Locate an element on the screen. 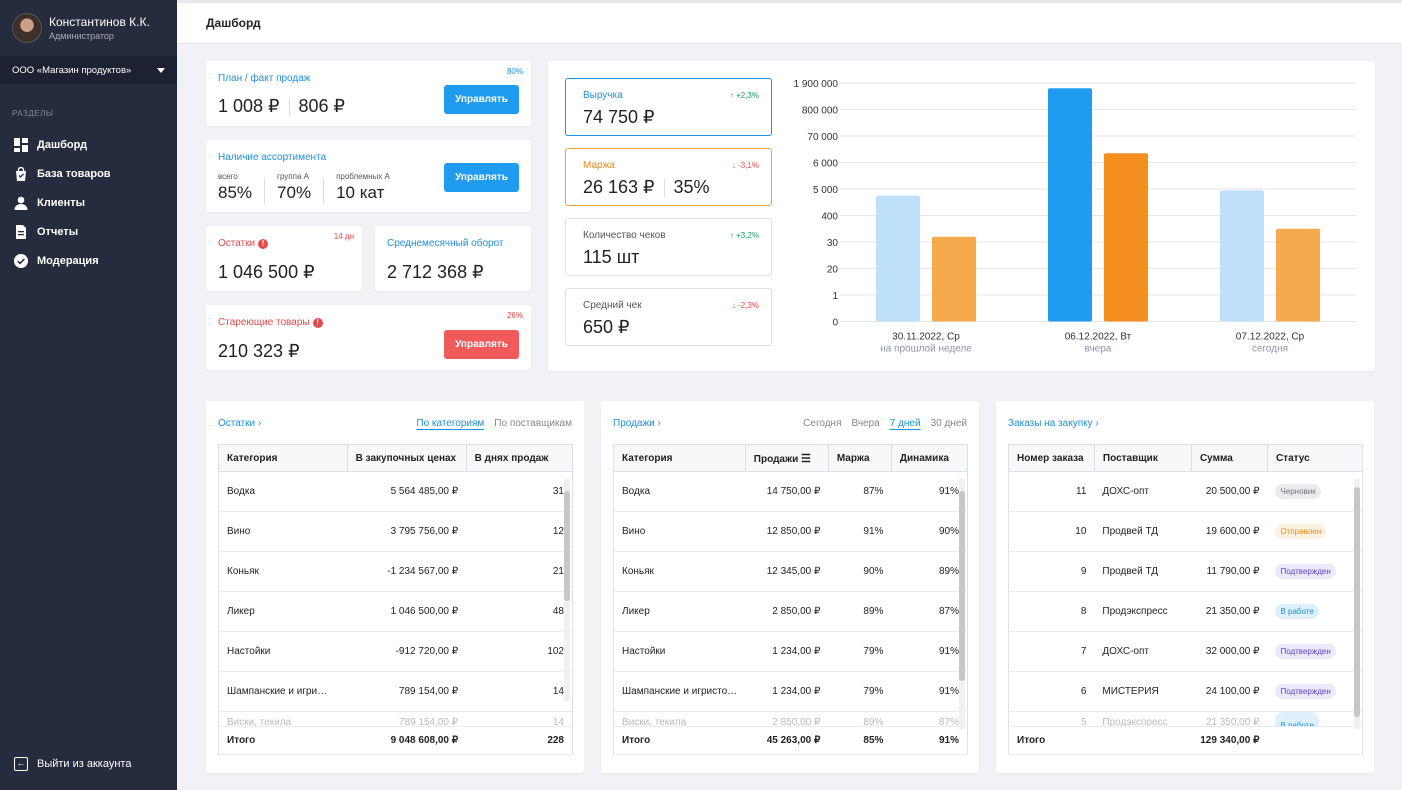 This screenshot has width=1402, height=790. plan-fact-title: План / факт продаж is located at coordinates (264, 78).